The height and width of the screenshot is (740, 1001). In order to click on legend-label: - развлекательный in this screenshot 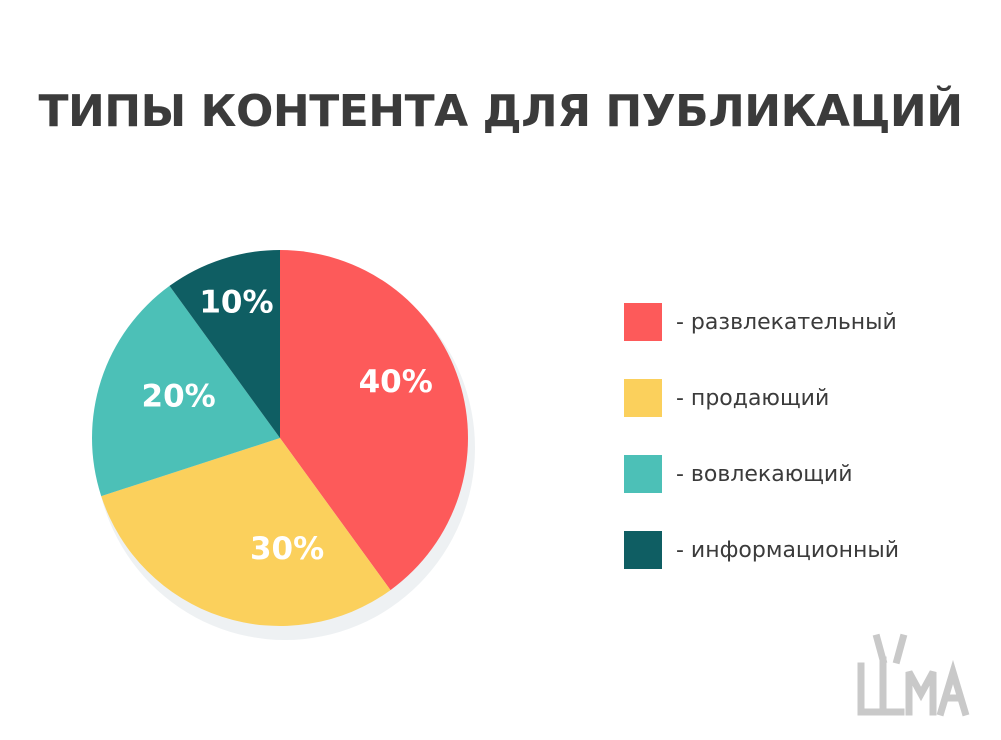, I will do `click(786, 322)`.